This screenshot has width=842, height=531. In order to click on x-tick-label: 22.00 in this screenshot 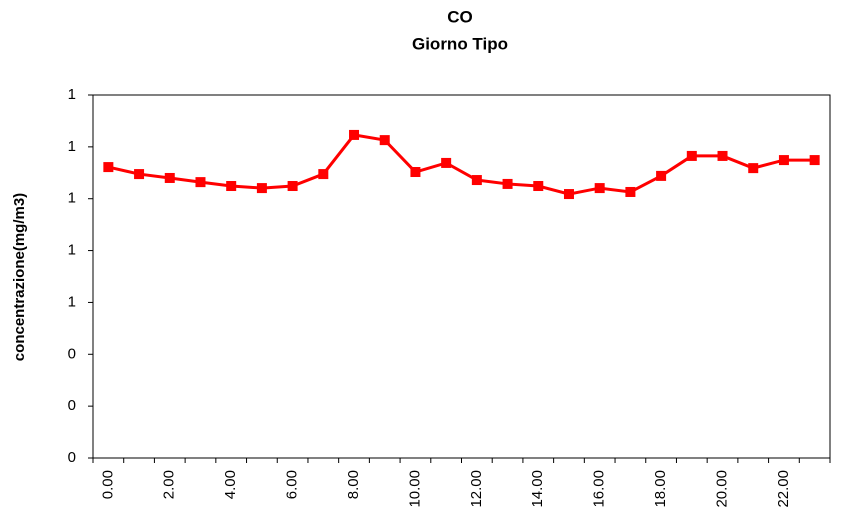, I will do `click(783, 489)`.